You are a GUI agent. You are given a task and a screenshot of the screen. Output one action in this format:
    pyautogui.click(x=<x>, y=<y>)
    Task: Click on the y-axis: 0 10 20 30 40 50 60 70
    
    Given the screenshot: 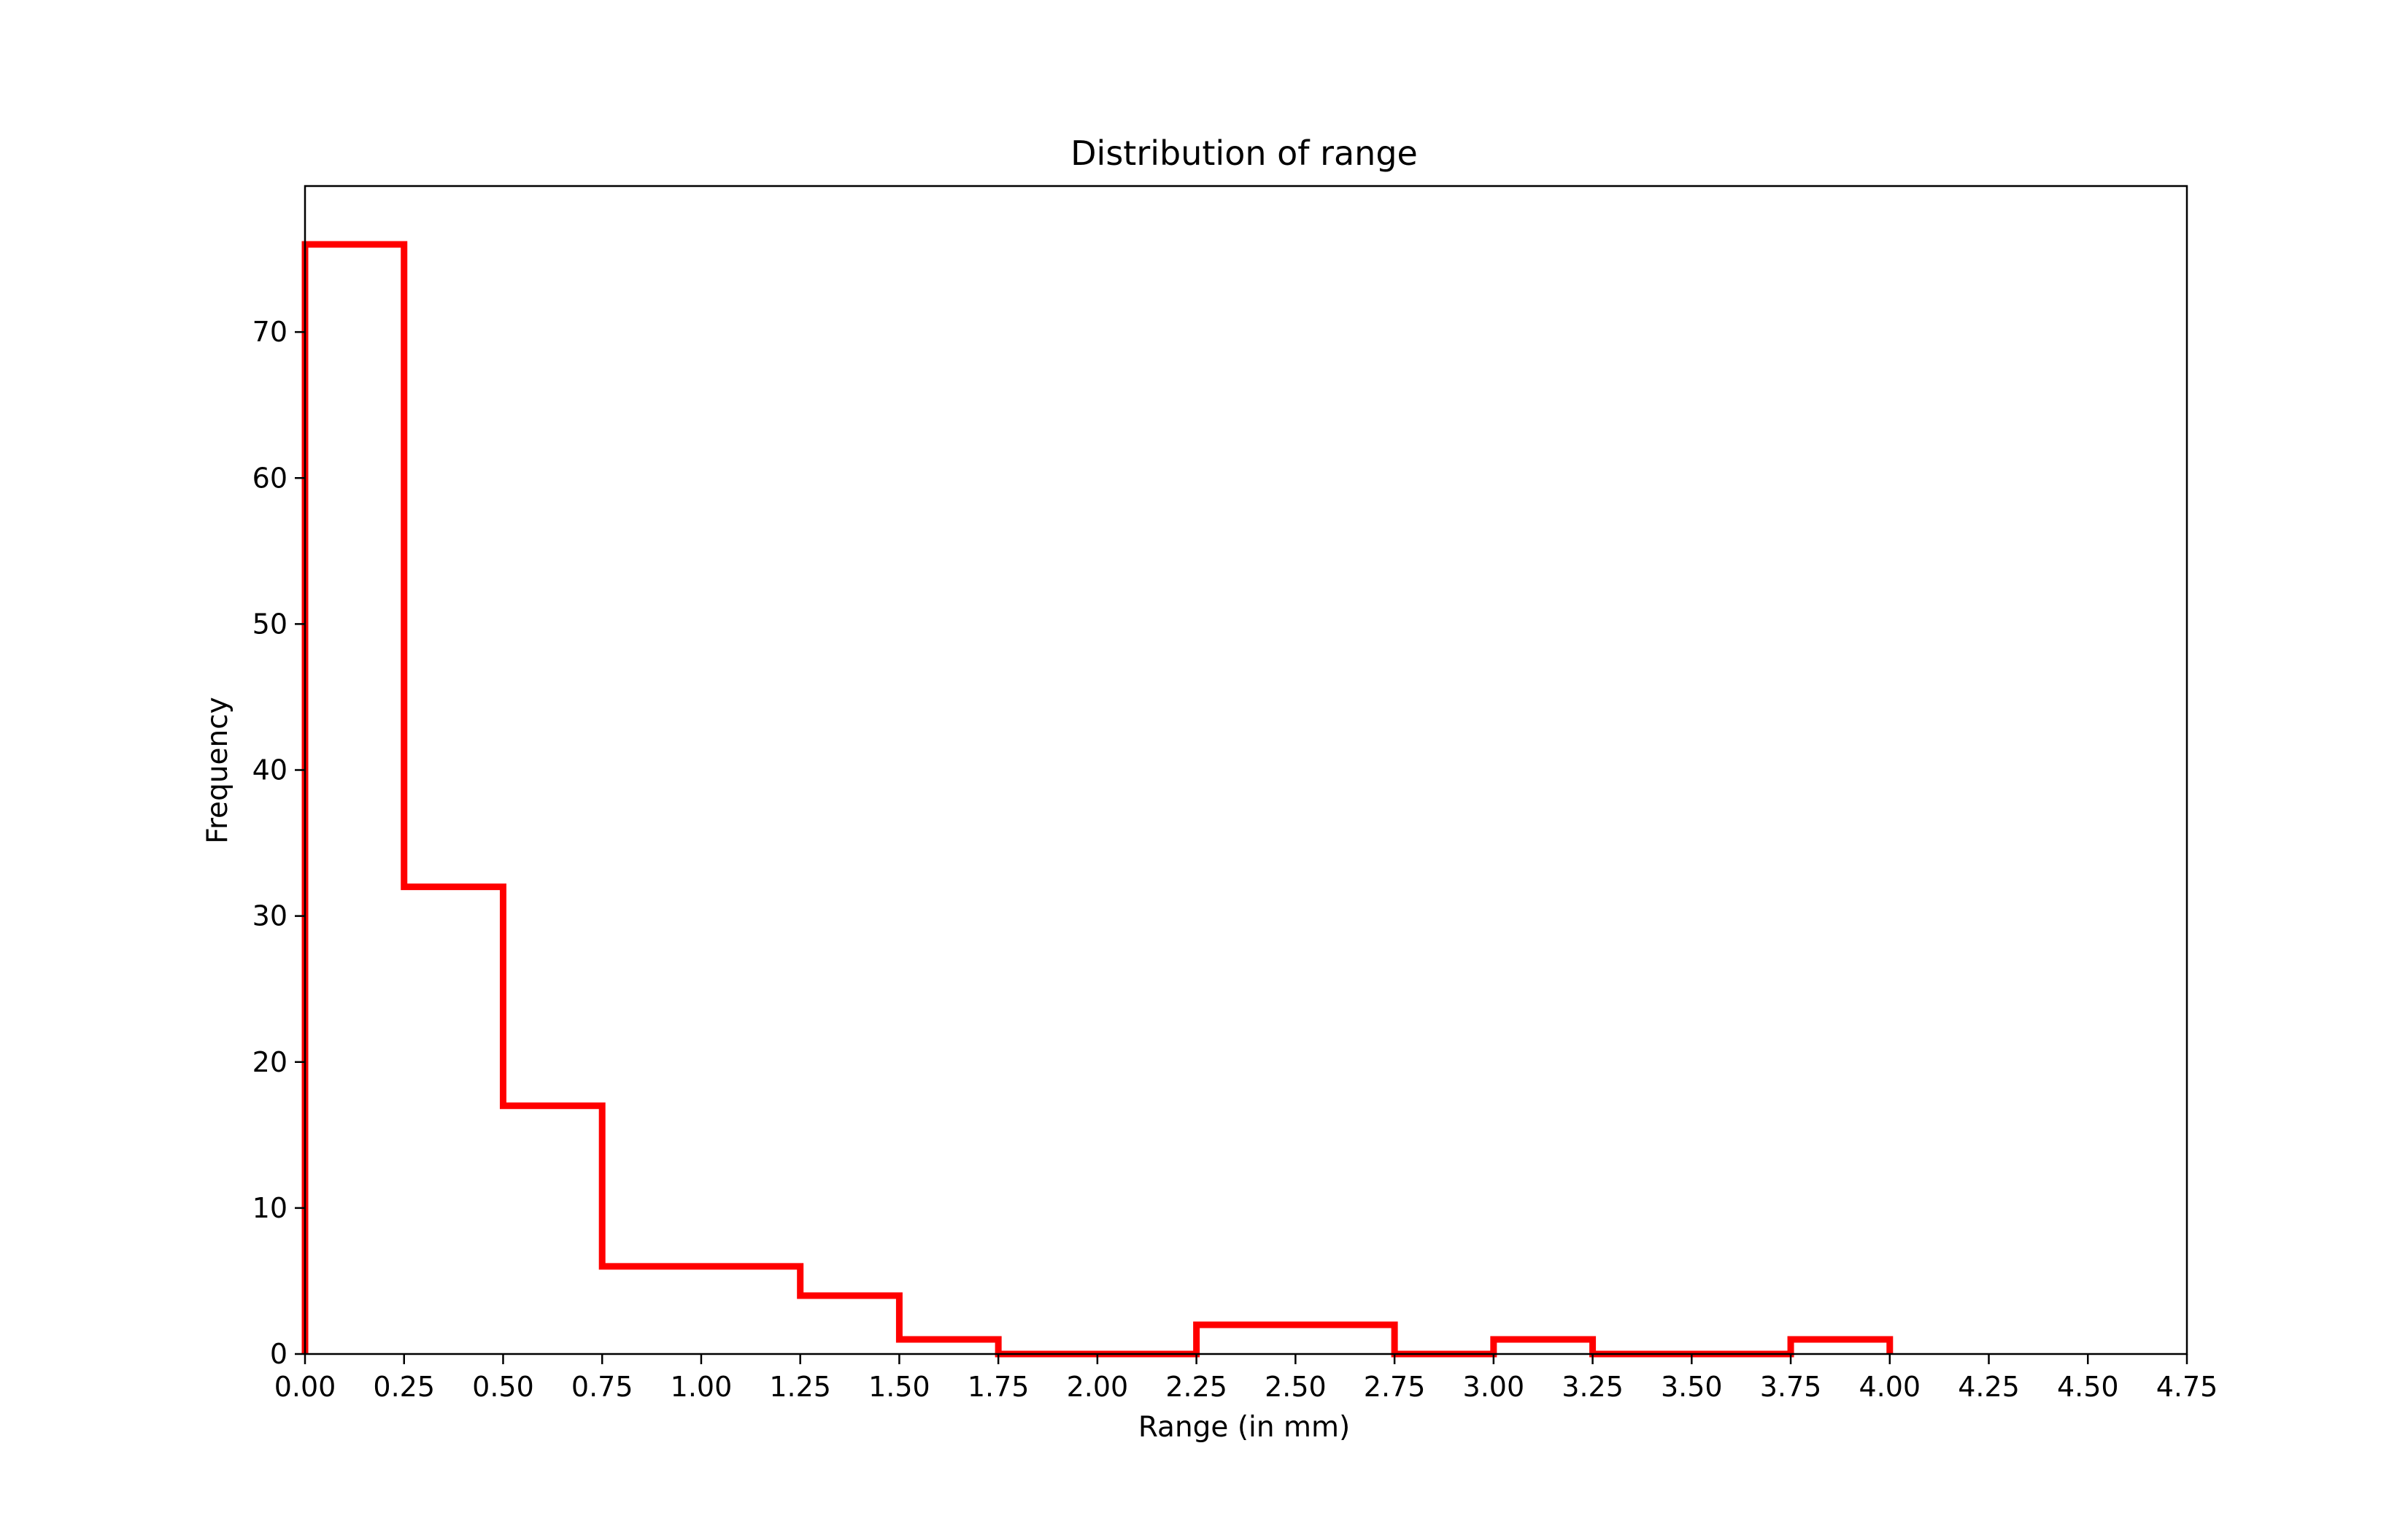 What is the action you would take?
    pyautogui.click(x=278, y=843)
    